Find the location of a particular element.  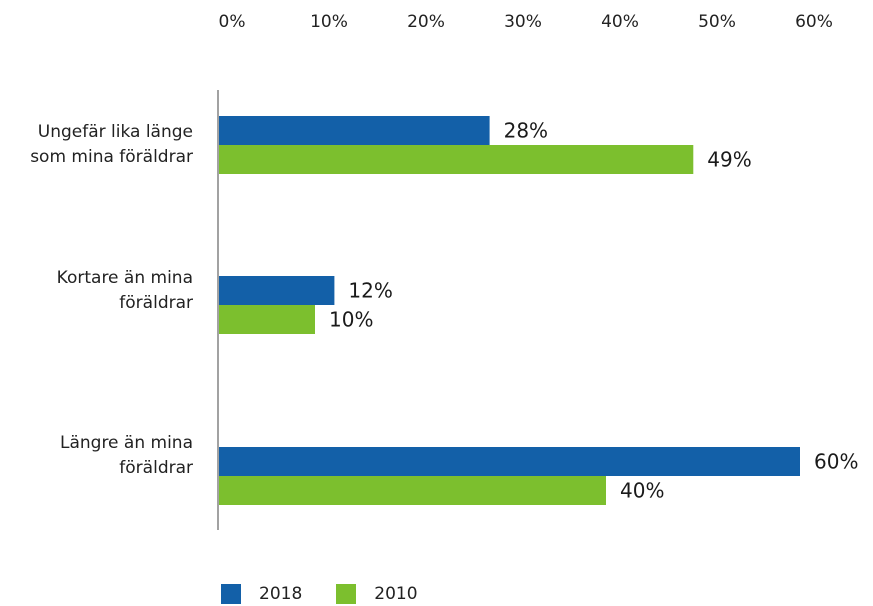

bar-value-label: 60% is located at coordinates (836, 462).